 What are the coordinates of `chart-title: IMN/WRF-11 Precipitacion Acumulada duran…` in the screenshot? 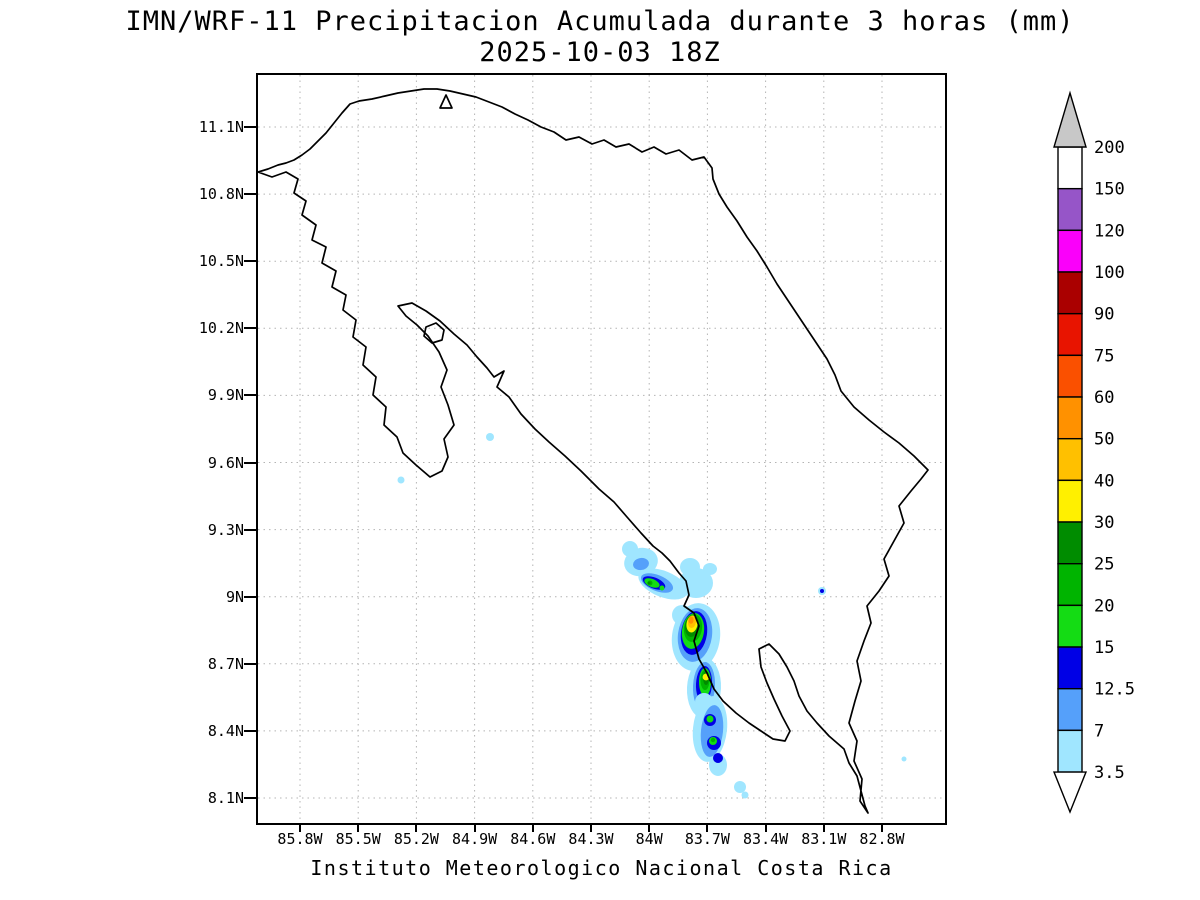 It's located at (600, 21).